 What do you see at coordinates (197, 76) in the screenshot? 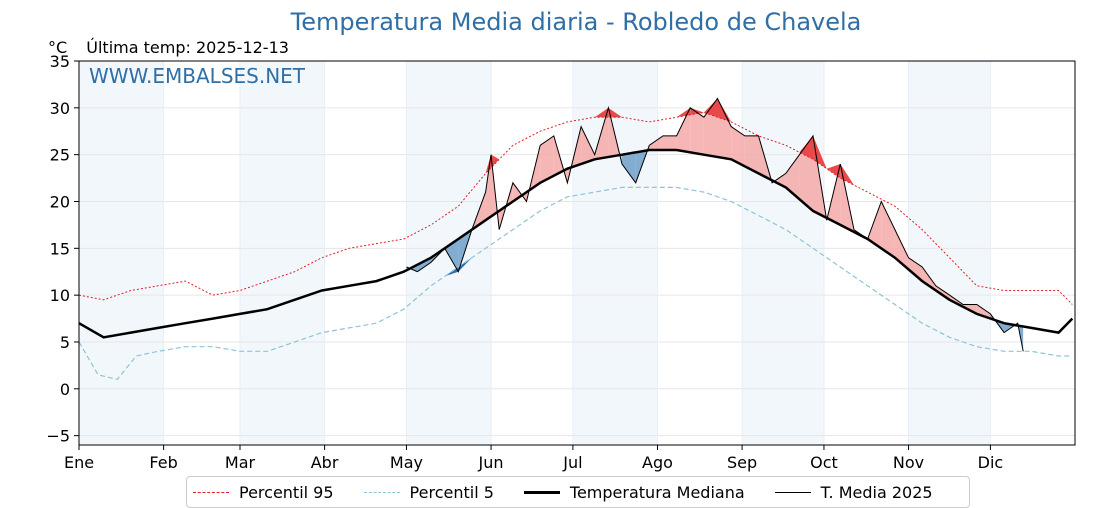
I see `watermark: WWW.EMBALSES.NET` at bounding box center [197, 76].